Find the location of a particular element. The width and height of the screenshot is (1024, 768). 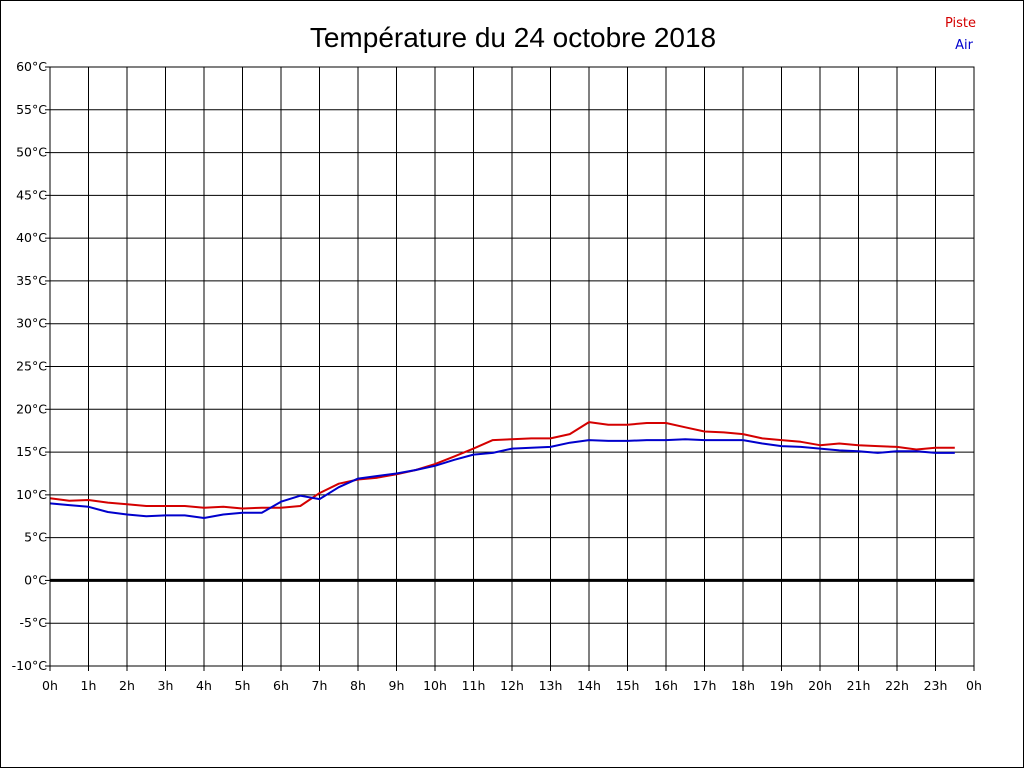

x-tick-label: 8h is located at coordinates (358, 685).